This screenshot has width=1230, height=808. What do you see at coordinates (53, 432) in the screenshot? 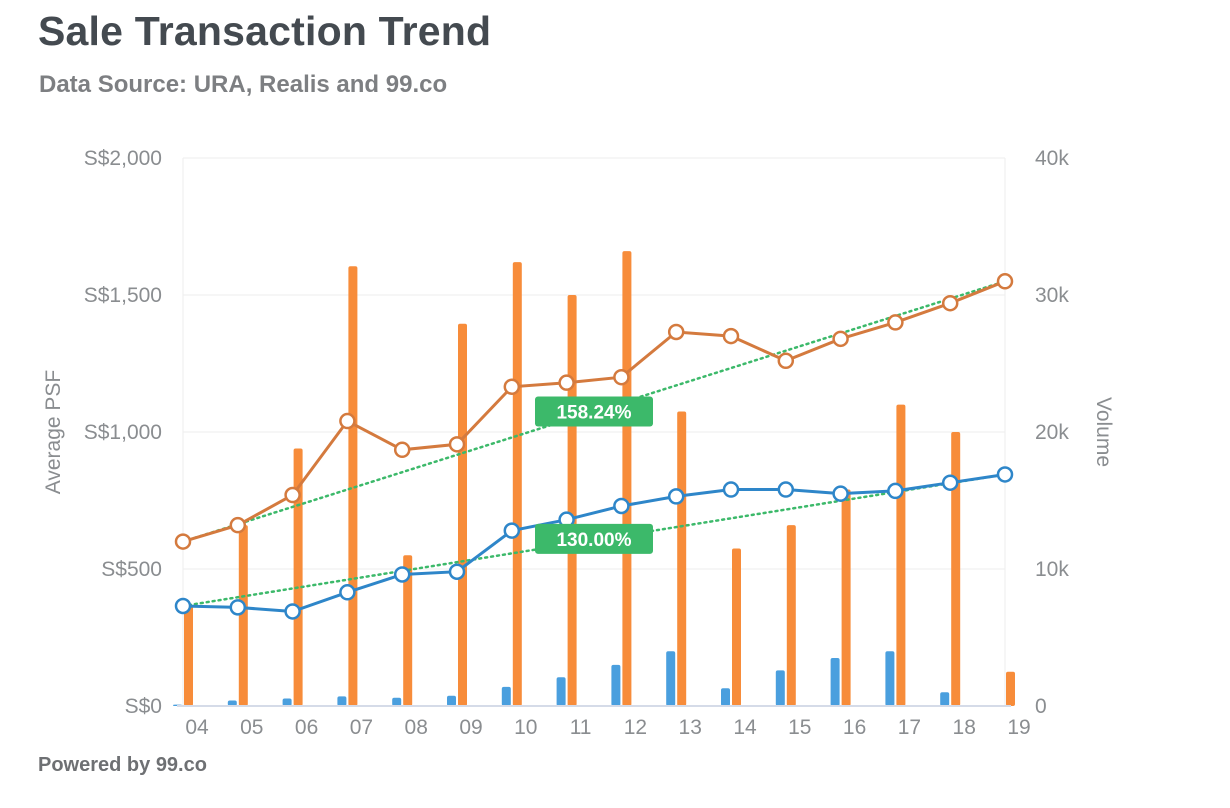
I see `y-left-axis-title: Average PSF` at bounding box center [53, 432].